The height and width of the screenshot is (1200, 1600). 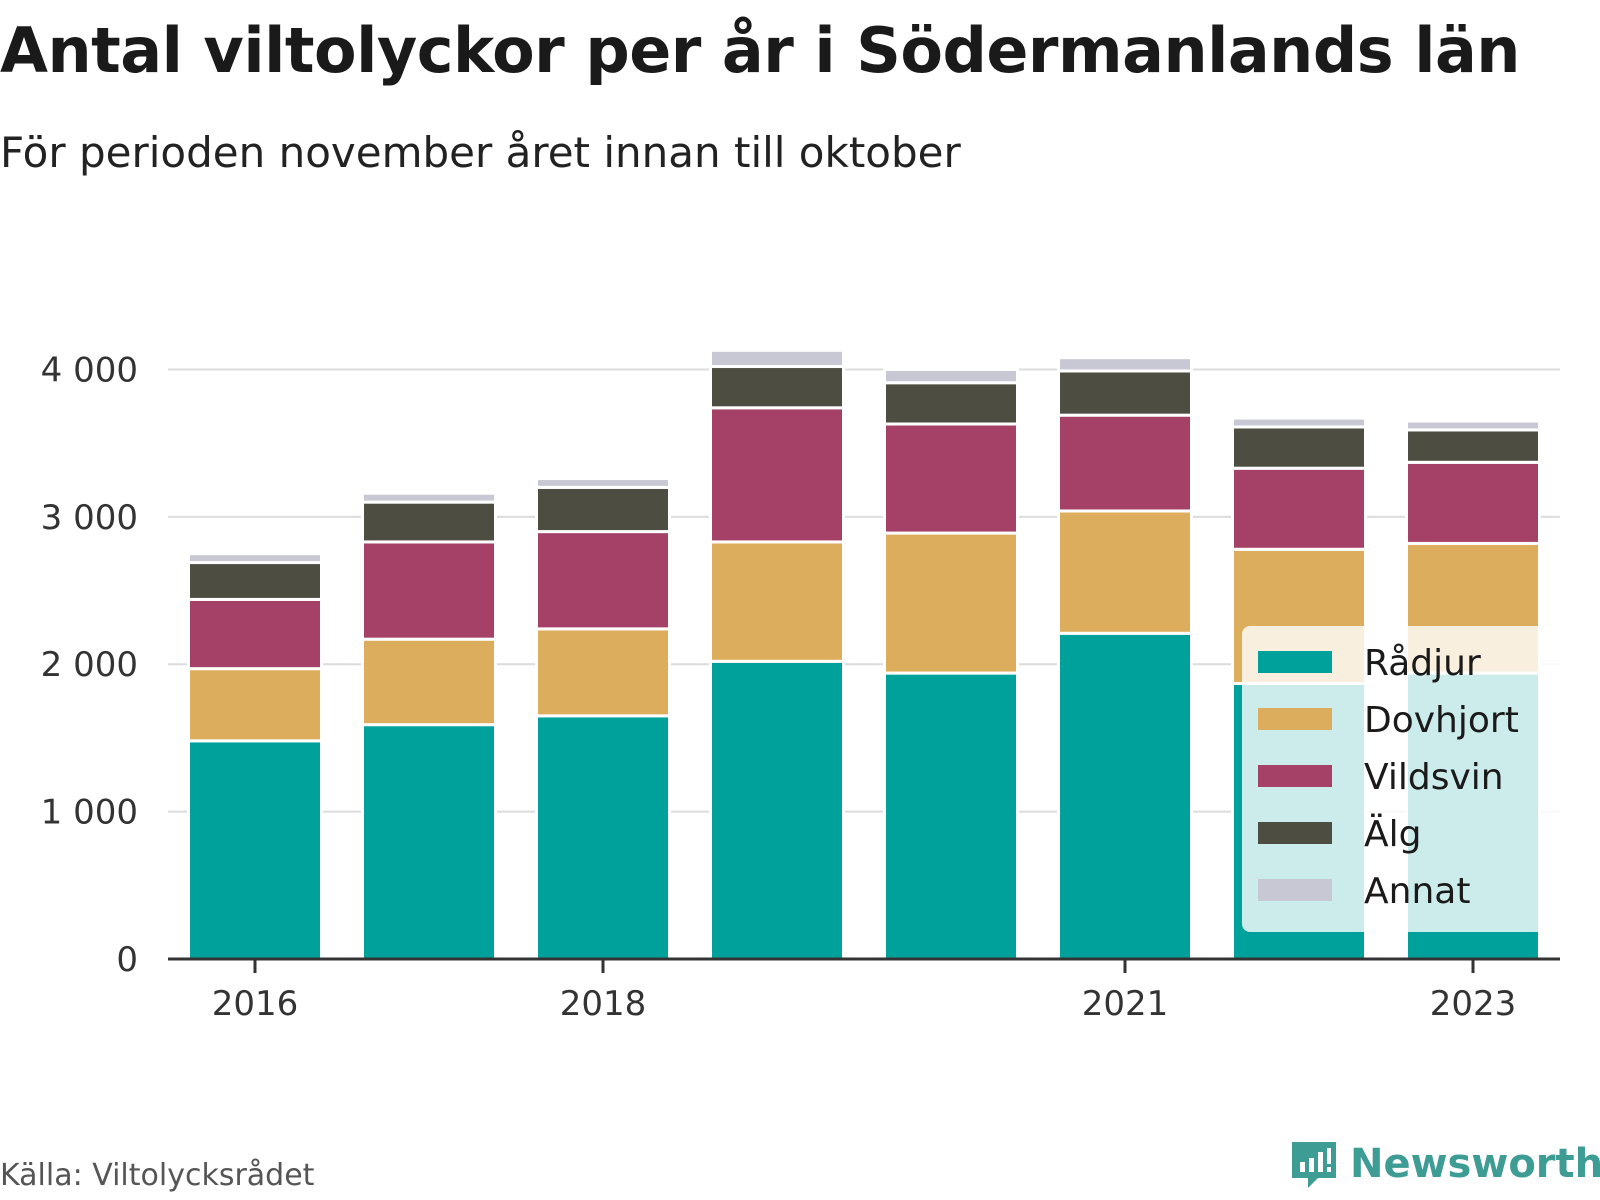 What do you see at coordinates (864, 990) in the screenshot?
I see `axes: 2016 2018 2021 2023` at bounding box center [864, 990].